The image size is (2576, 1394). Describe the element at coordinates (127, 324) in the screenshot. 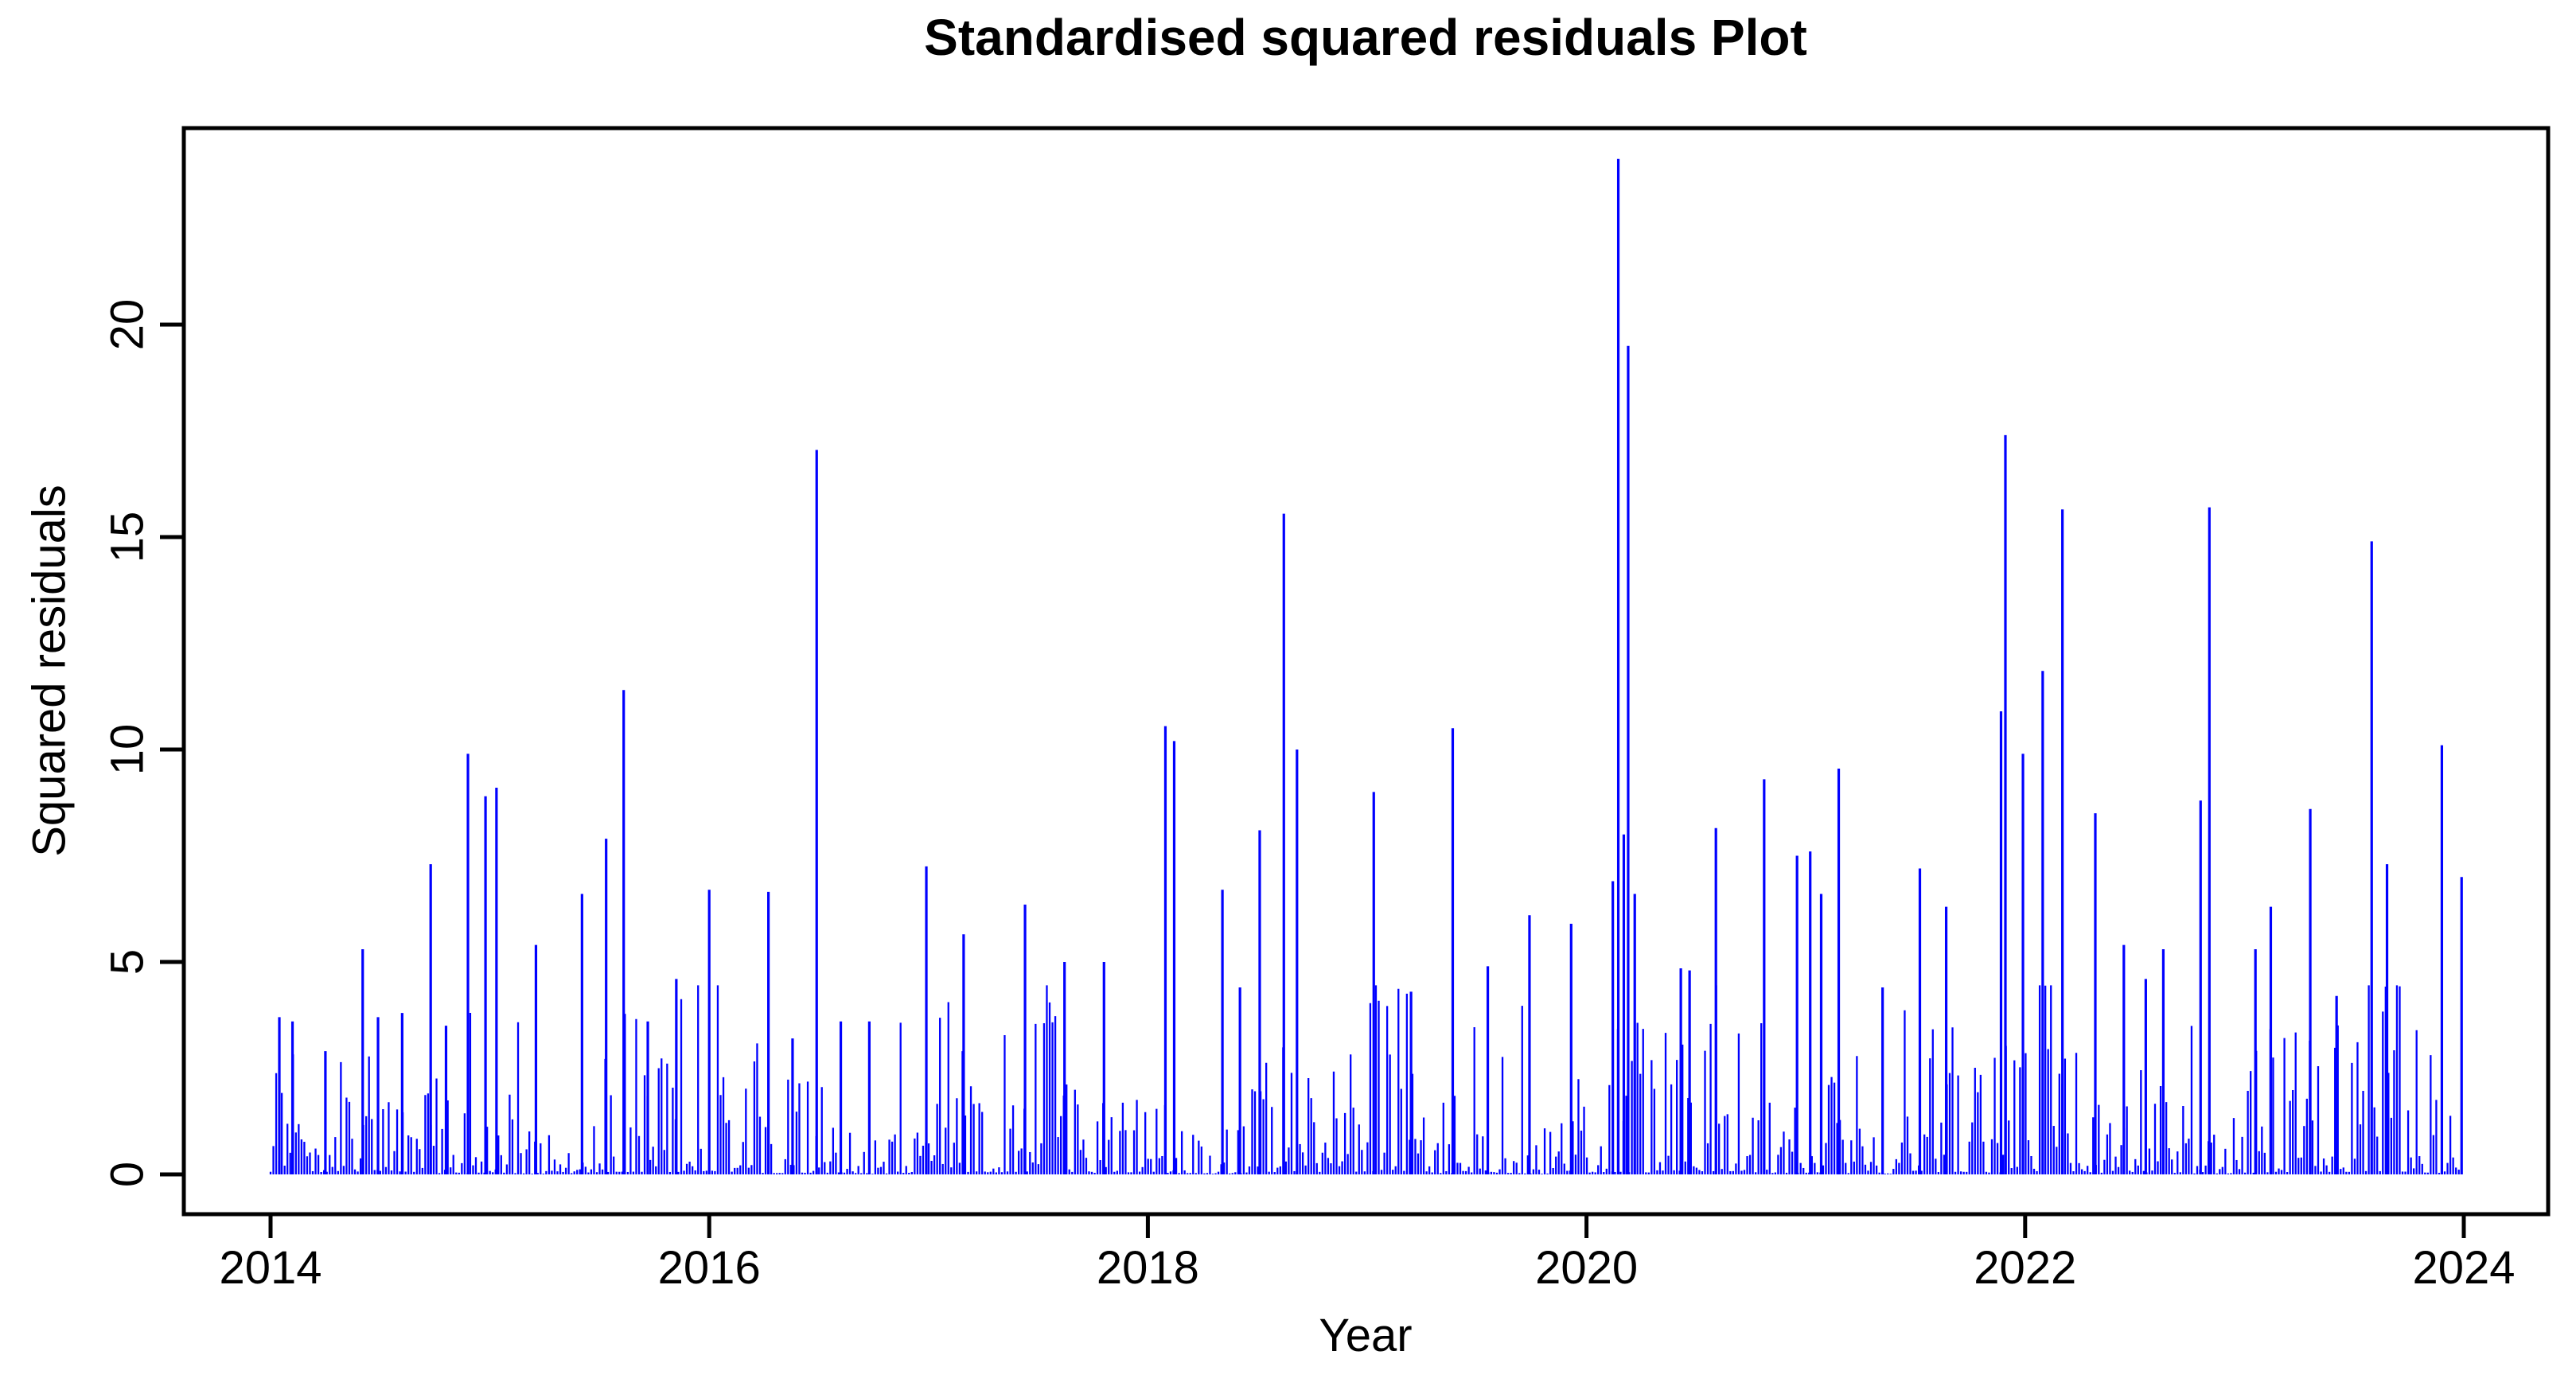

I see `y-tick-label: 20` at that location.